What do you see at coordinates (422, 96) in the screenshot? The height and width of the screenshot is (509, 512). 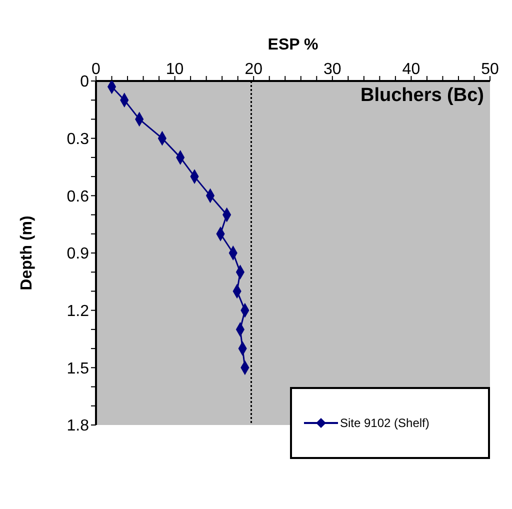 I see `annotation: Bluchers (Bc)` at bounding box center [422, 96].